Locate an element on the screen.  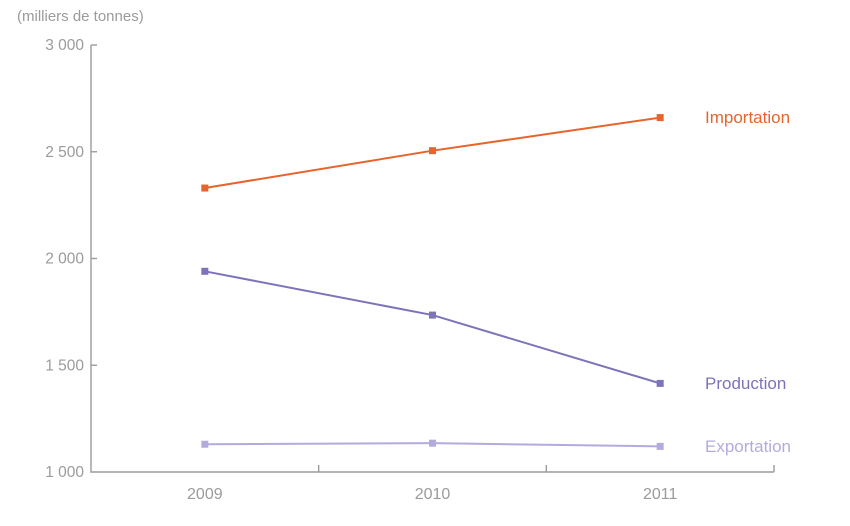
y-tick-label: 2 500 is located at coordinates (64, 152).